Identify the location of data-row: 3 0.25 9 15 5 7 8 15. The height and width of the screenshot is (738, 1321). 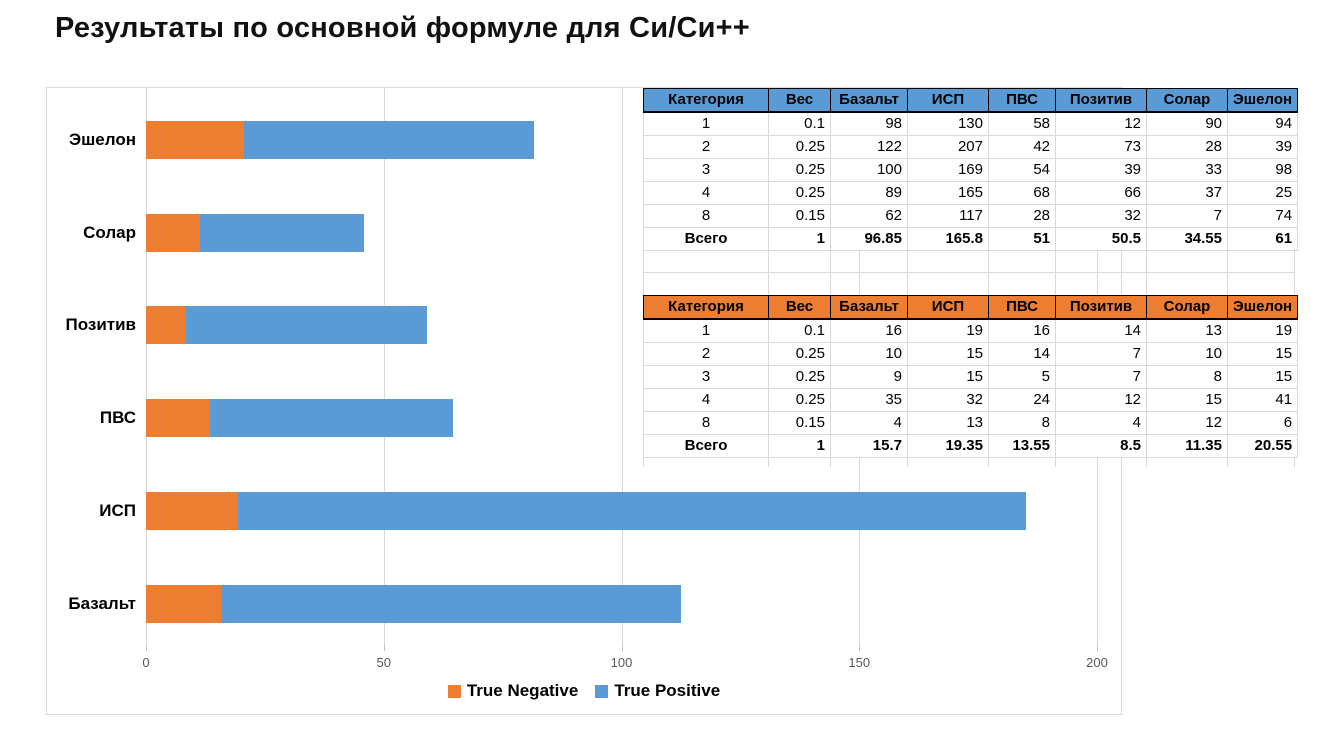
(971, 377).